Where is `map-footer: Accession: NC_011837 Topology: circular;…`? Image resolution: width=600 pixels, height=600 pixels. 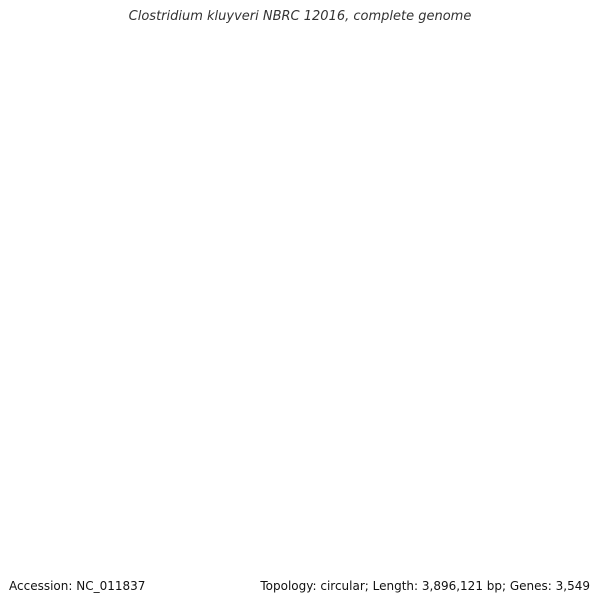
map-footer: Accession: NC_011837 Topology: circular;… is located at coordinates (300, 587).